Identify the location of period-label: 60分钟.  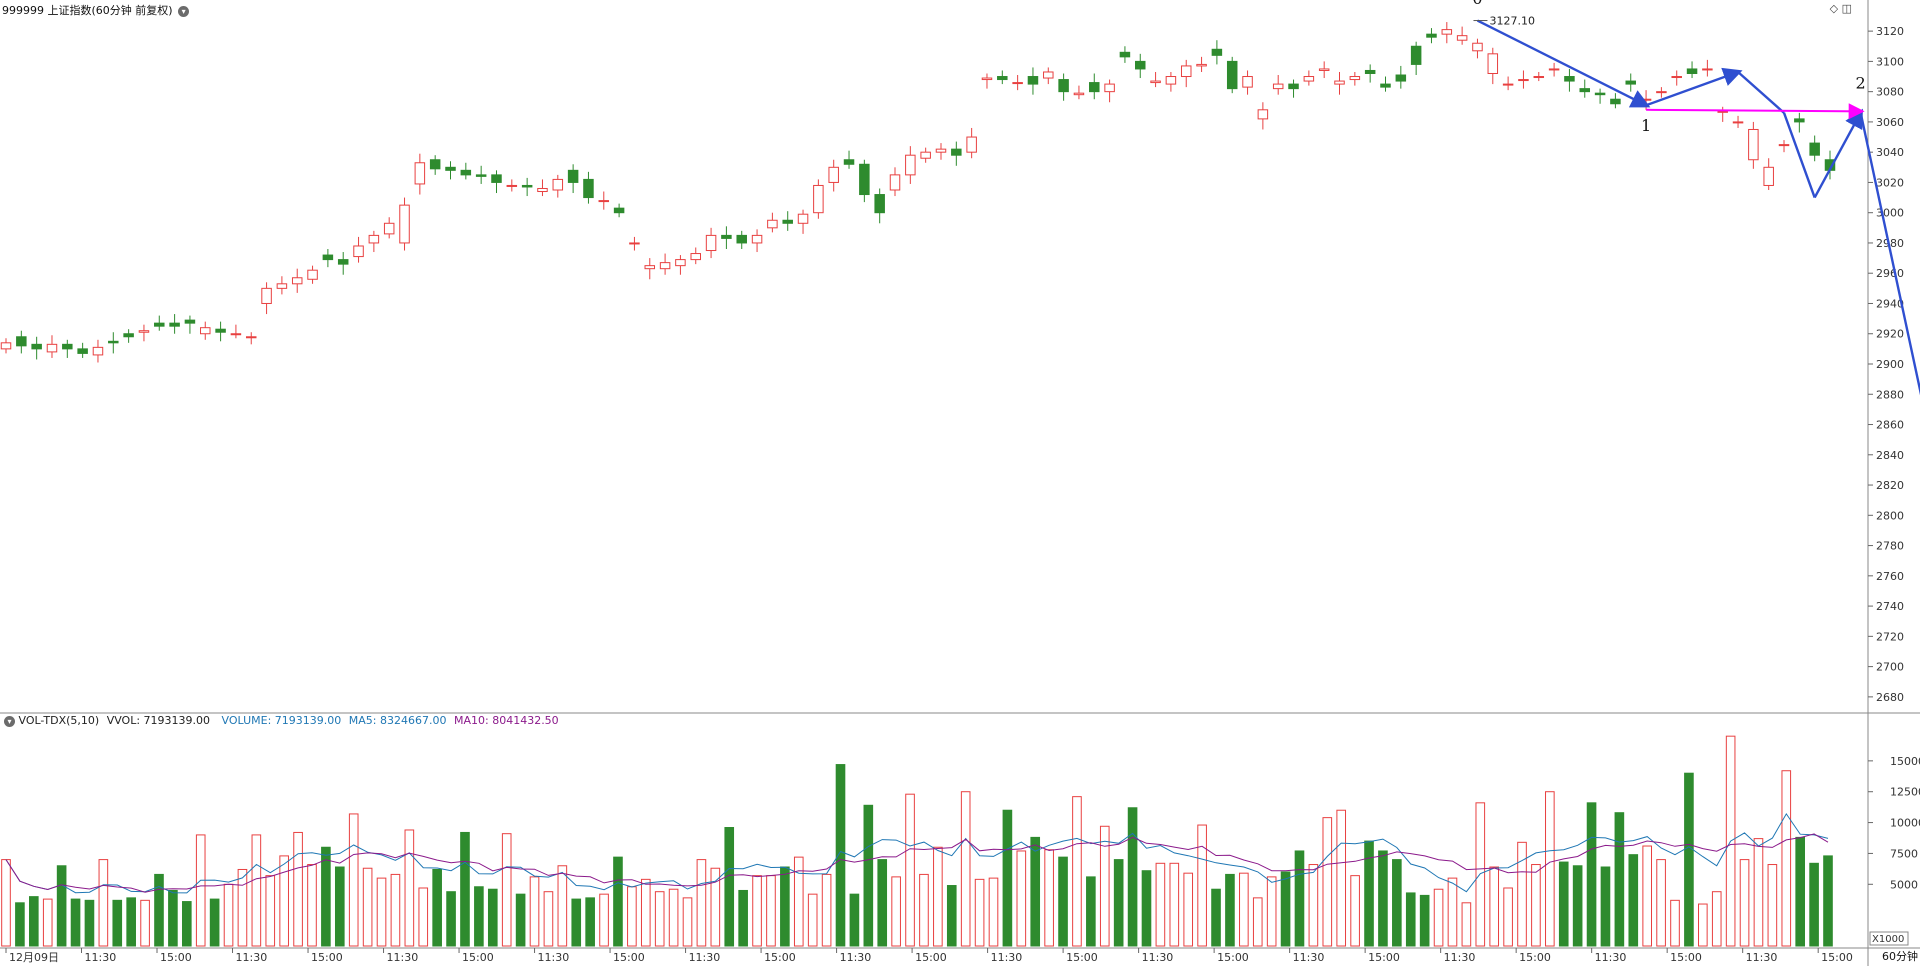
(1900, 956).